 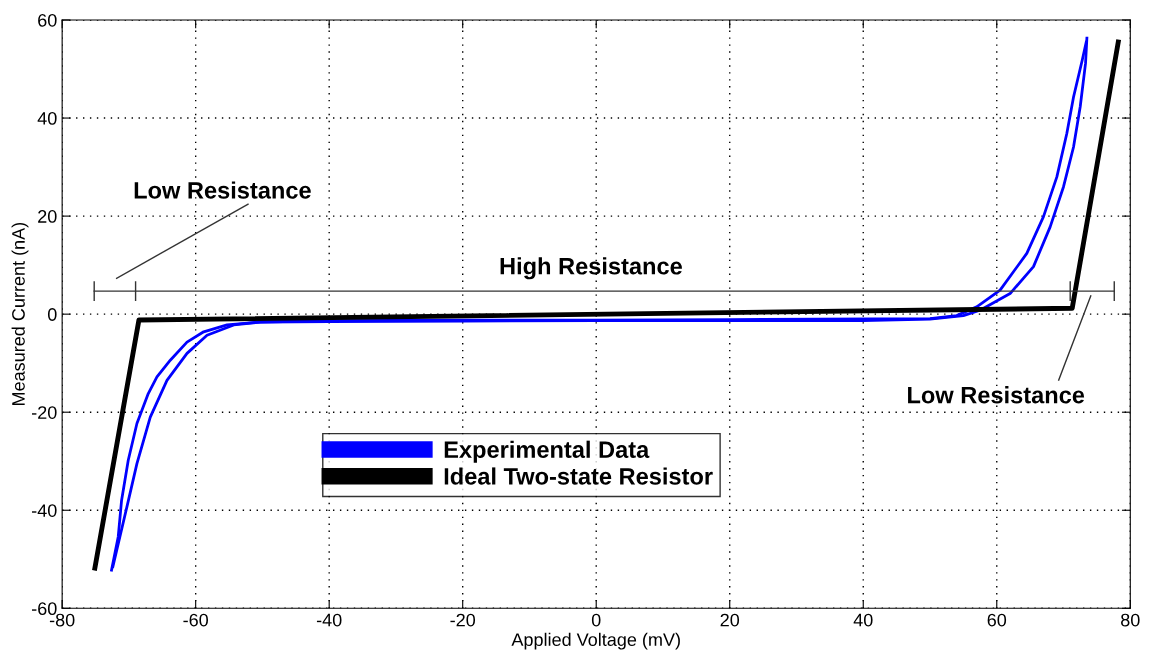 What do you see at coordinates (595, 641) in the screenshot?
I see `x-axis-title: Applied Voltage (mV)` at bounding box center [595, 641].